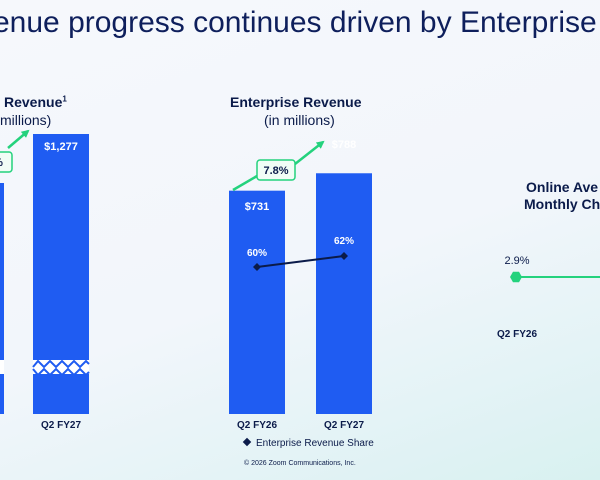 The height and width of the screenshot is (480, 600). What do you see at coordinates (344, 293) in the screenshot?
I see `enterprise-revenue-bar-q2fy27` at bounding box center [344, 293].